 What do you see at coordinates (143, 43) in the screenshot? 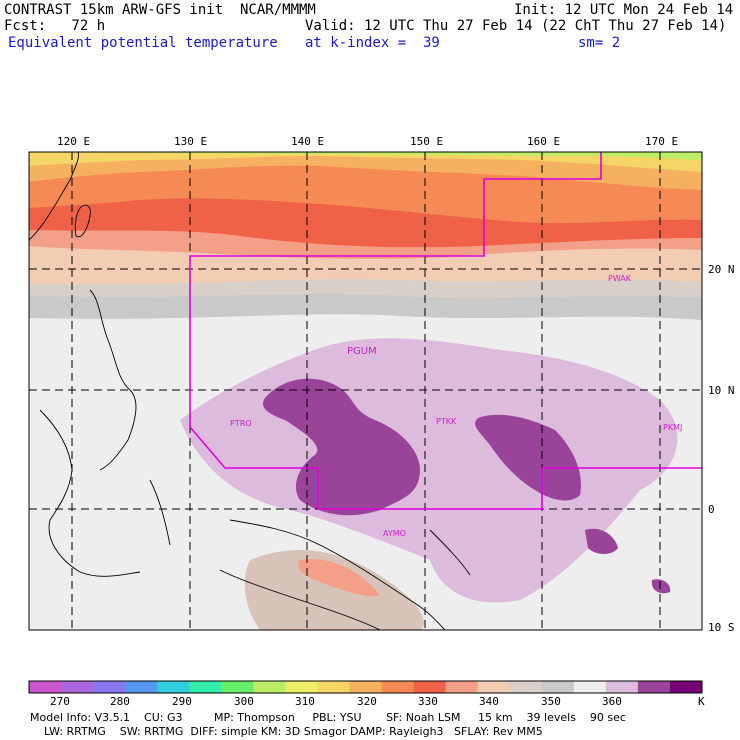
I see `field-name: Equivalent potential temperature` at bounding box center [143, 43].